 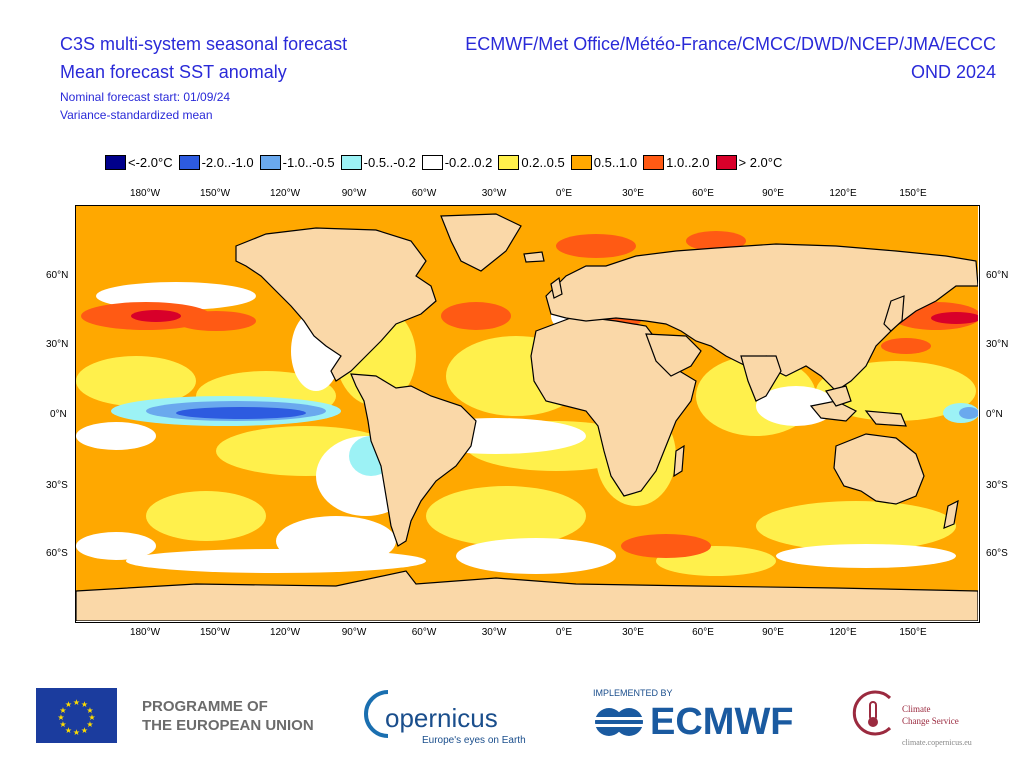 I want to click on title-line1: C3S multi-system seasonal forecast, so click(x=204, y=44).